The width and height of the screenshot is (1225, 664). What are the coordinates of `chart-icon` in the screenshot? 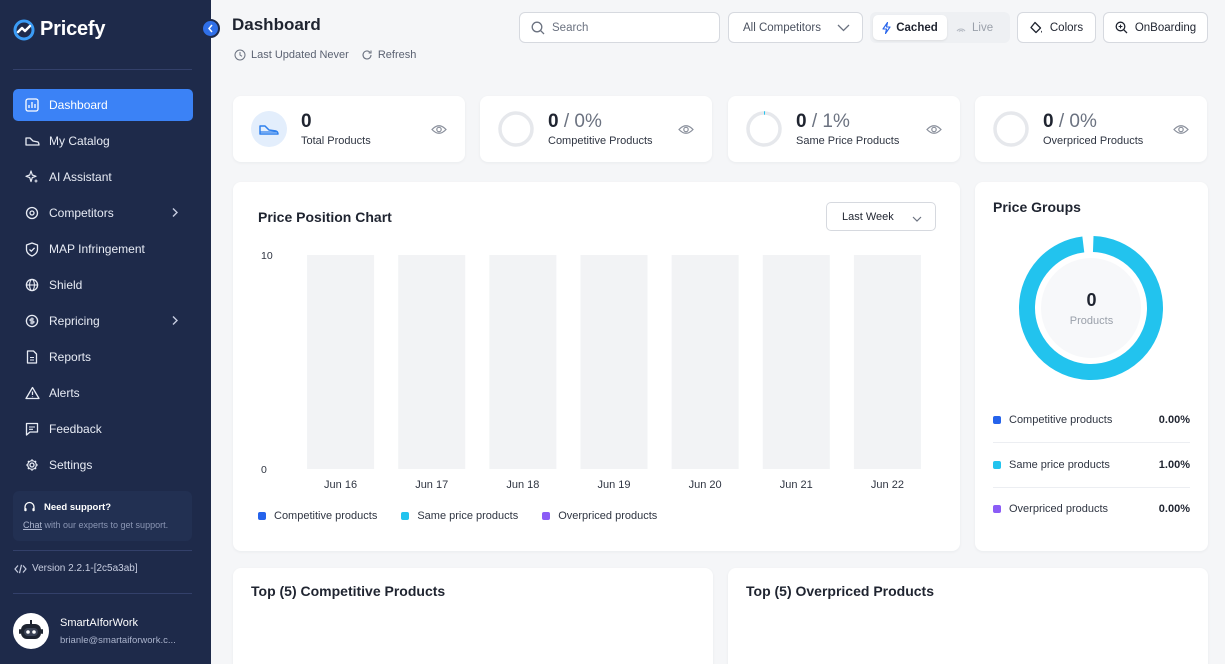 It's located at (32, 105).